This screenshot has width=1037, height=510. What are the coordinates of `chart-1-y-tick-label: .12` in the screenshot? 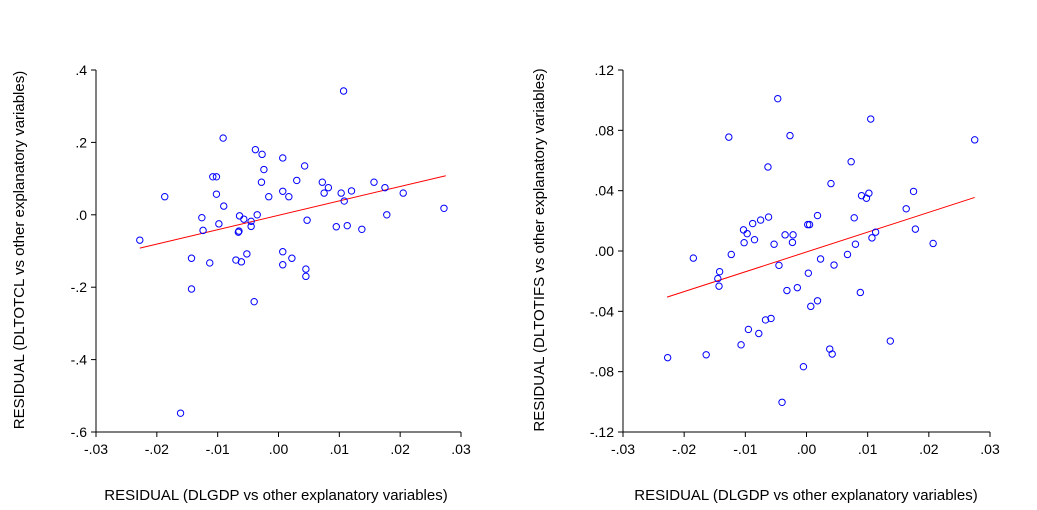 It's located at (605, 70).